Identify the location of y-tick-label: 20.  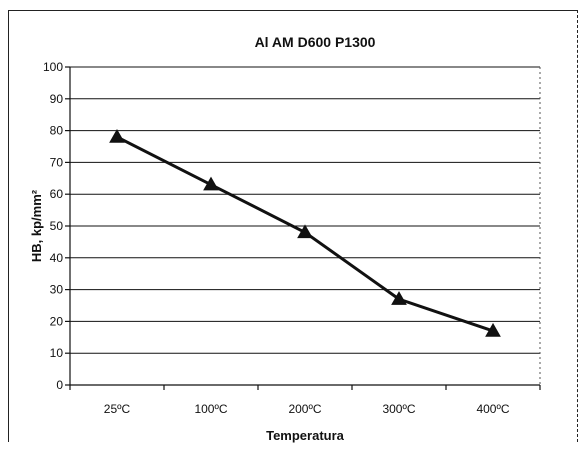
(57, 321).